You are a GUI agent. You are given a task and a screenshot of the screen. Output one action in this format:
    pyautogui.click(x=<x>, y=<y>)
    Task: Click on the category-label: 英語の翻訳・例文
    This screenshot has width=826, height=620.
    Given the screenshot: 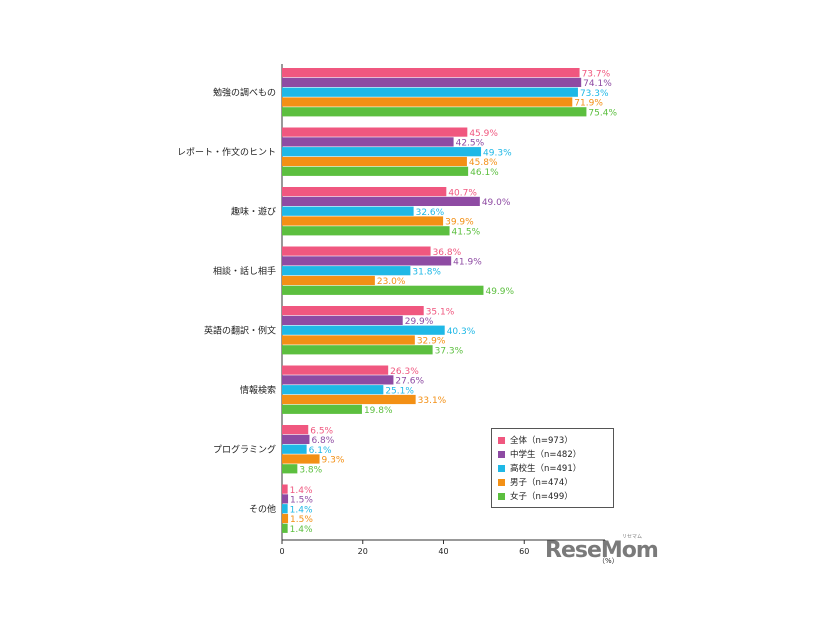 What is the action you would take?
    pyautogui.click(x=240, y=331)
    